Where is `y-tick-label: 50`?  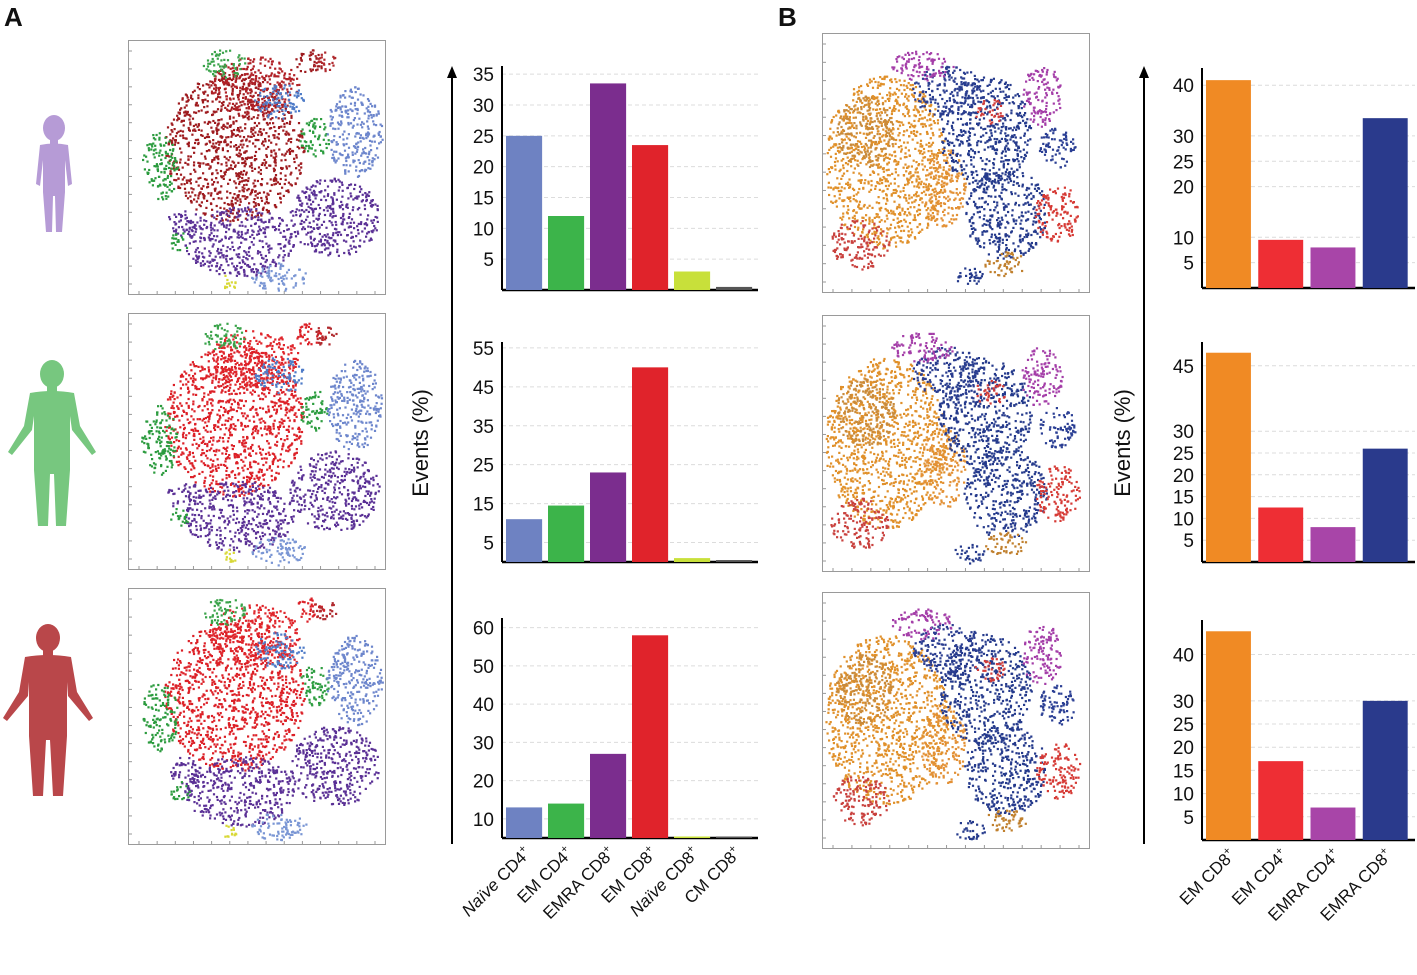 y-tick-label: 50 is located at coordinates (483, 667).